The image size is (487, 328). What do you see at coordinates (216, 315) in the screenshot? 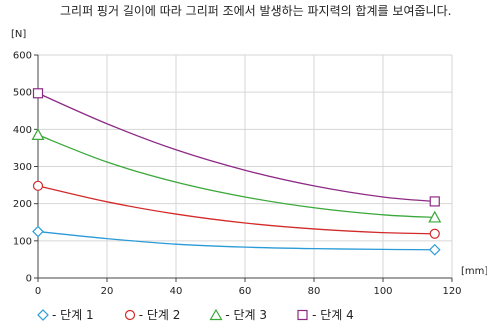
I see `triangle-icon` at bounding box center [216, 315].